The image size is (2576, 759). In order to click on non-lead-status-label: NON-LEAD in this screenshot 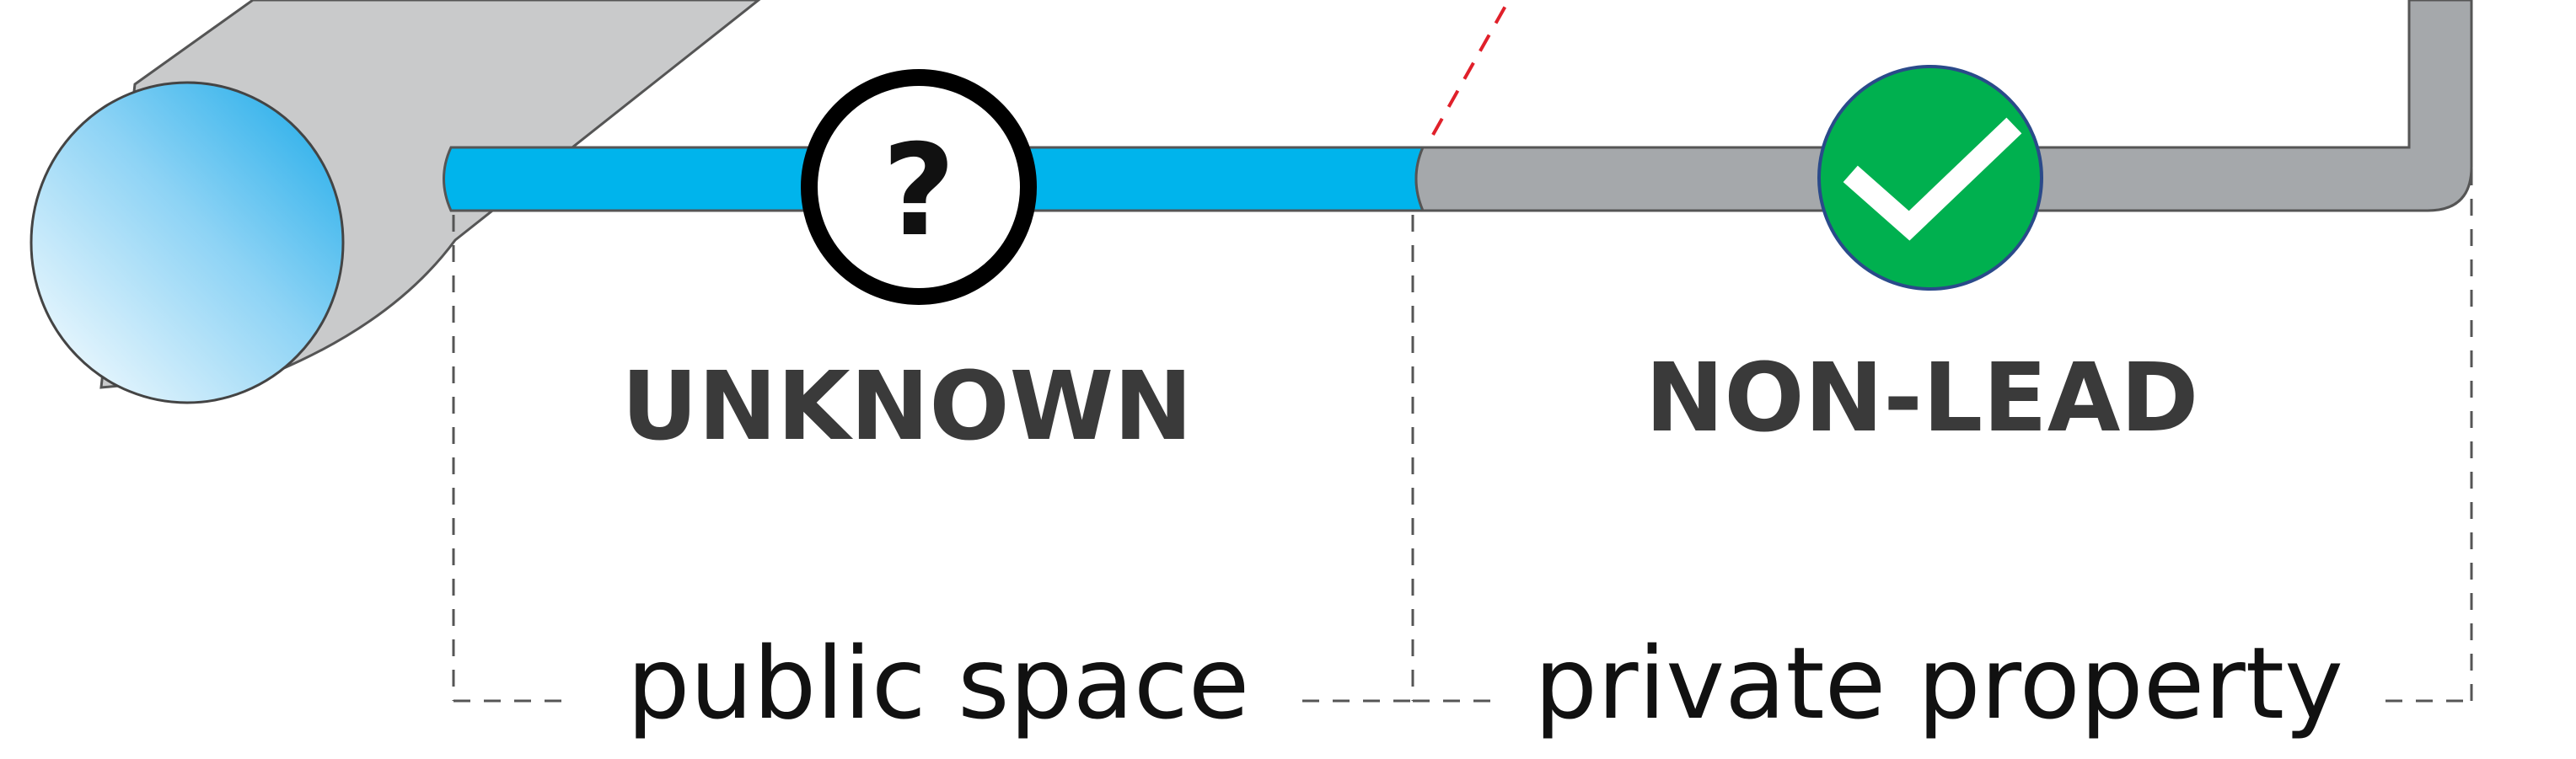, I will do `click(1922, 399)`.